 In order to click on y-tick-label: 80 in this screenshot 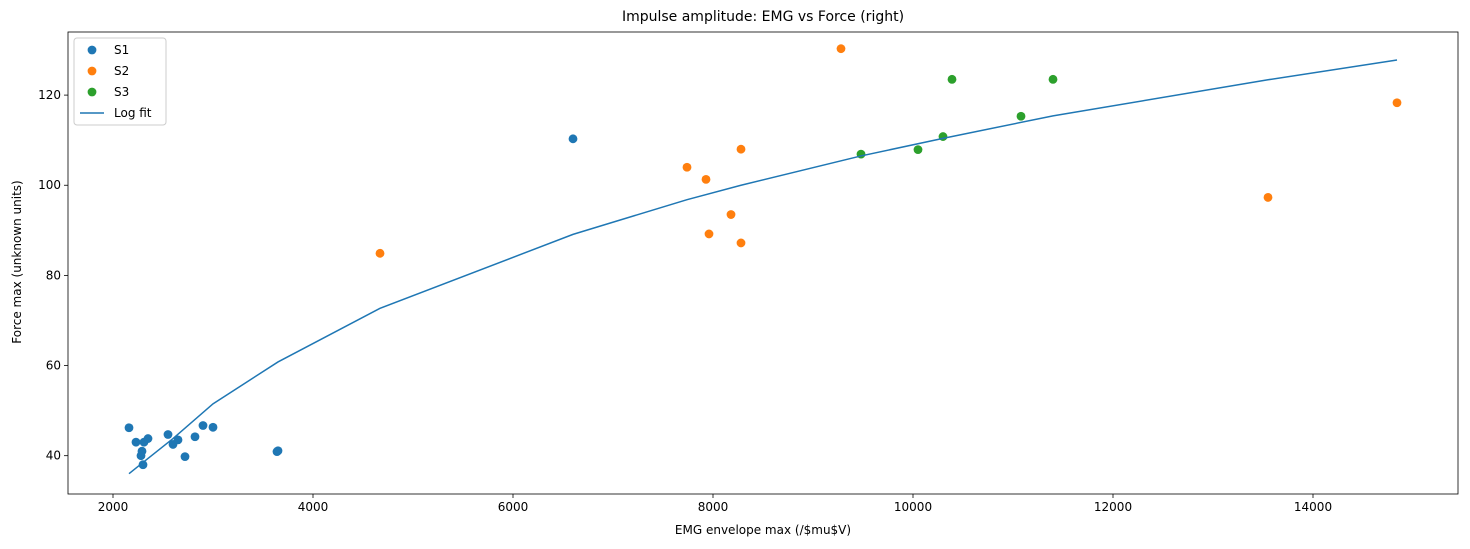, I will do `click(53, 275)`.